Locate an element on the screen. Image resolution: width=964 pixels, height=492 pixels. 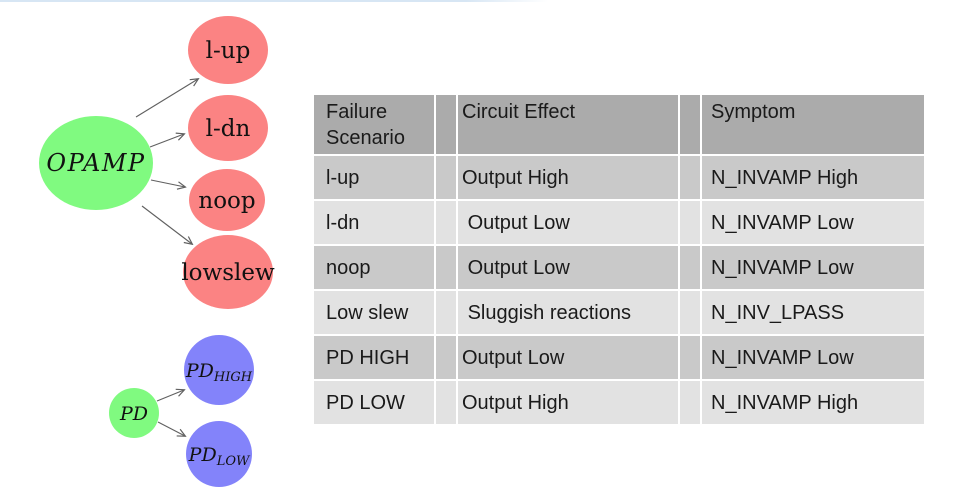
opamp-node is located at coordinates (96, 163).